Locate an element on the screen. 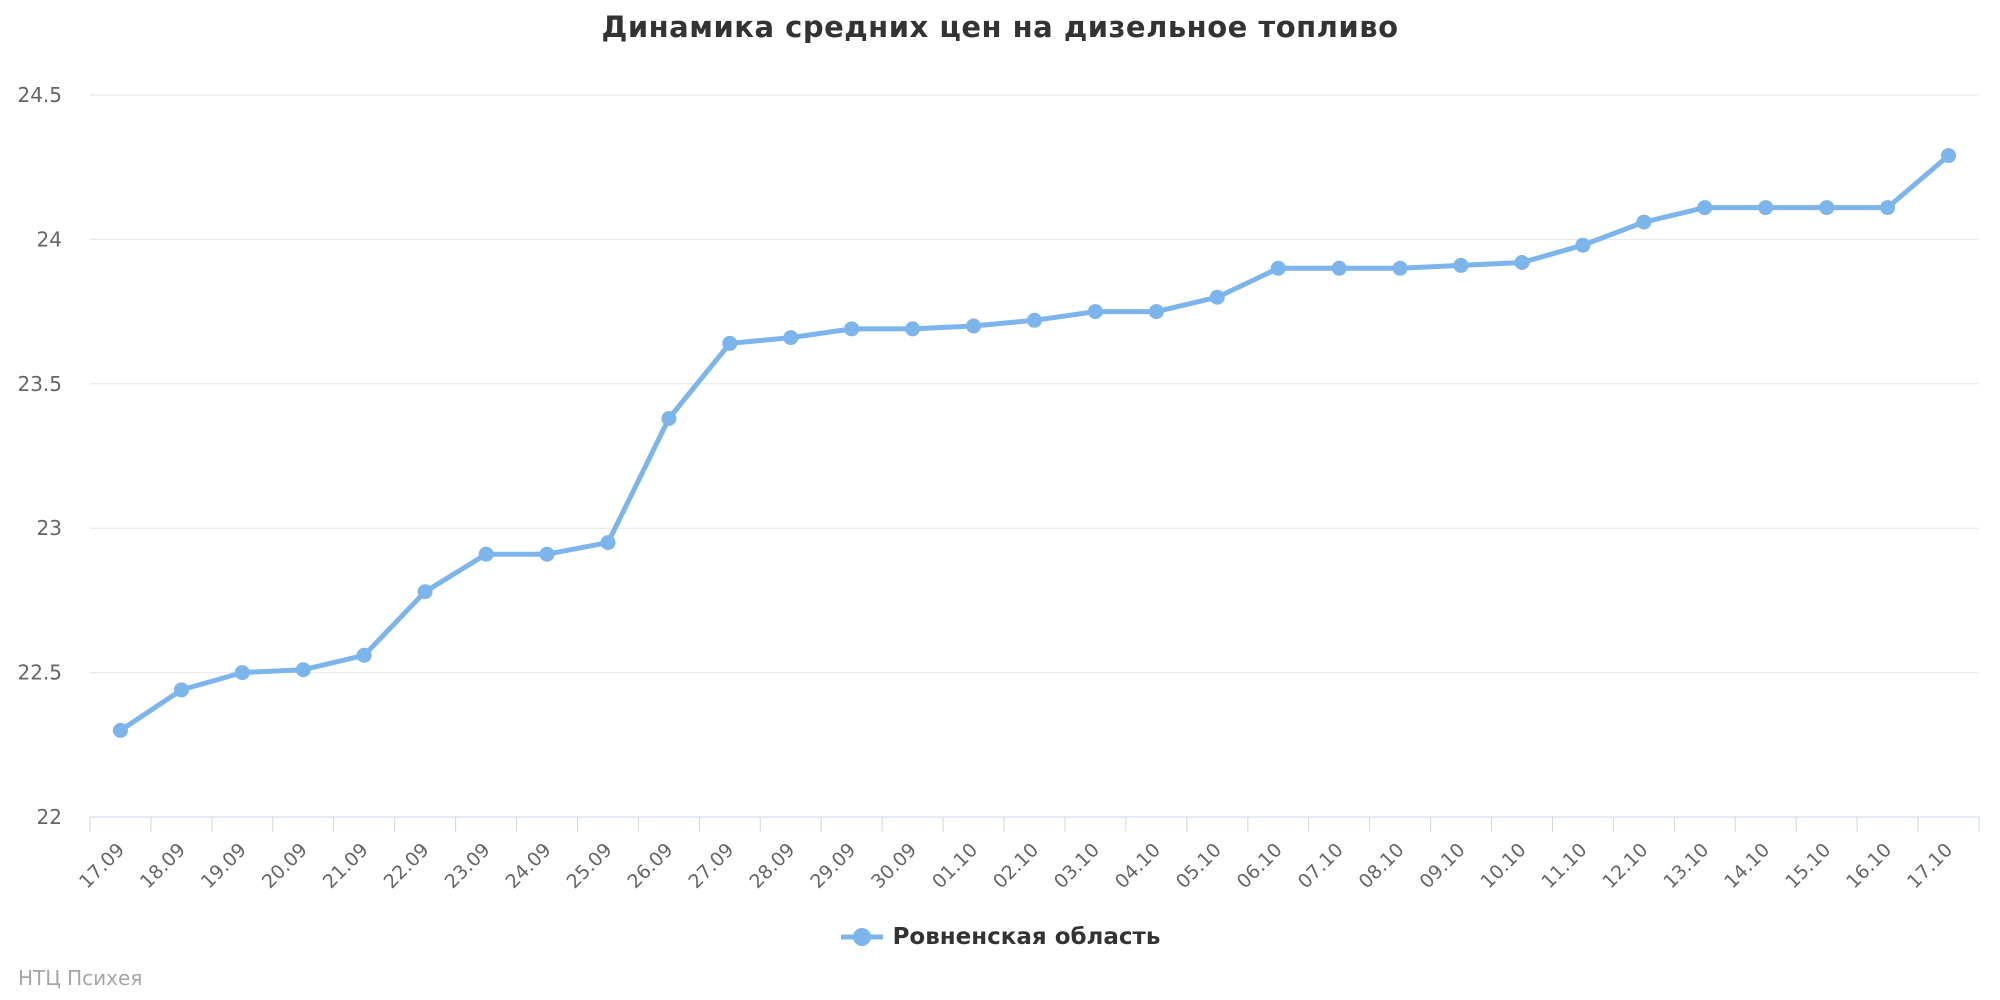  y-axis-label: 24.5 is located at coordinates (39, 95).